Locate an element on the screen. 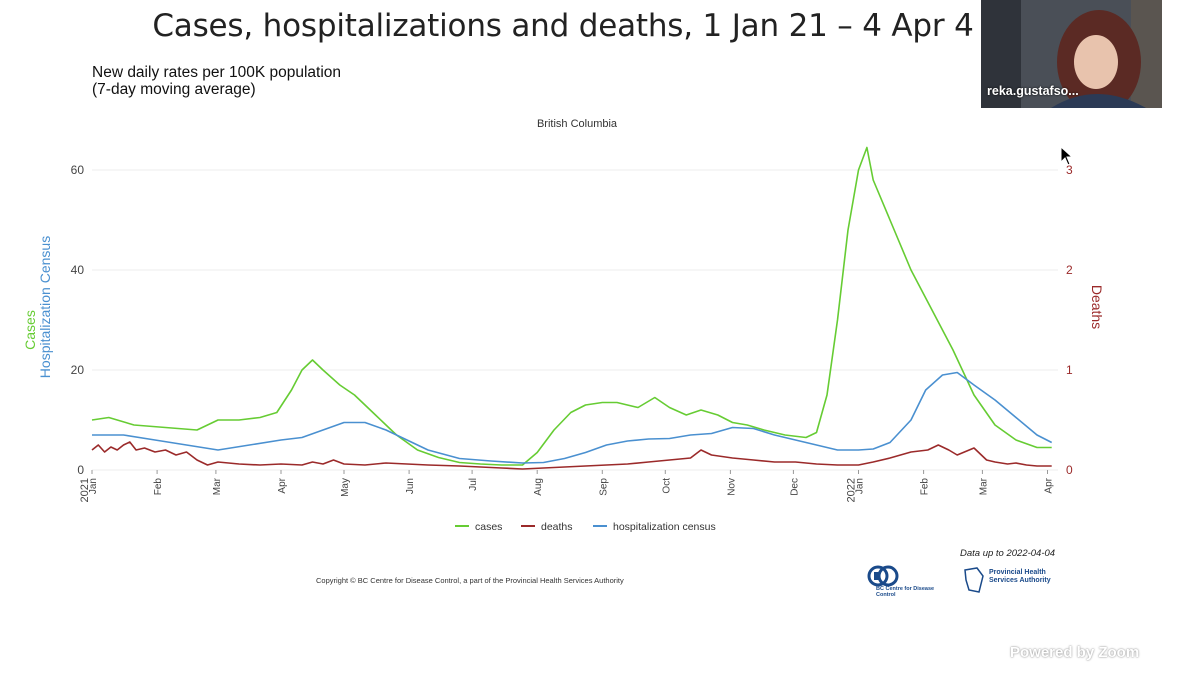 The width and height of the screenshot is (1200, 674). y-axis-label-hospitalization: Hospitalization Census is located at coordinates (45, 307).